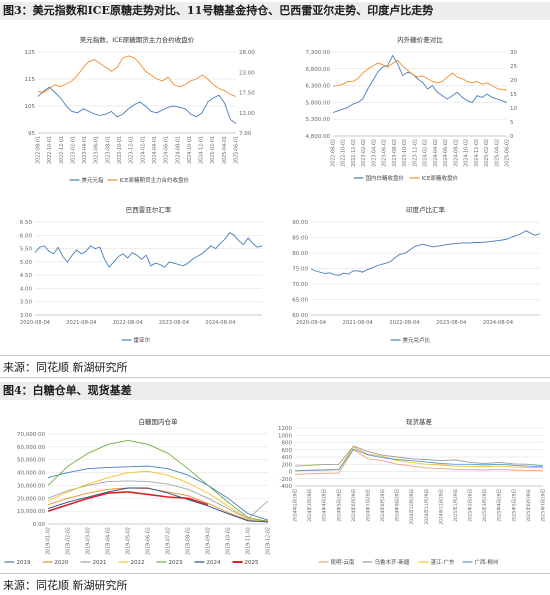 The image size is (550, 595). I want to click on y-tick-label: 0, so click(291, 473).